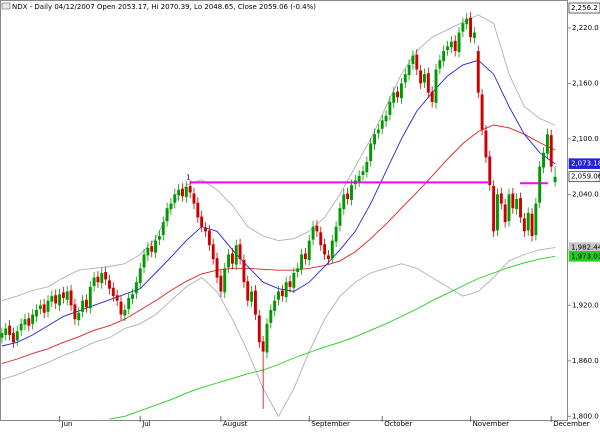 The height and width of the screenshot is (432, 600). Describe the element at coordinates (67, 424) in the screenshot. I see `x-tick-label: Jun` at that location.